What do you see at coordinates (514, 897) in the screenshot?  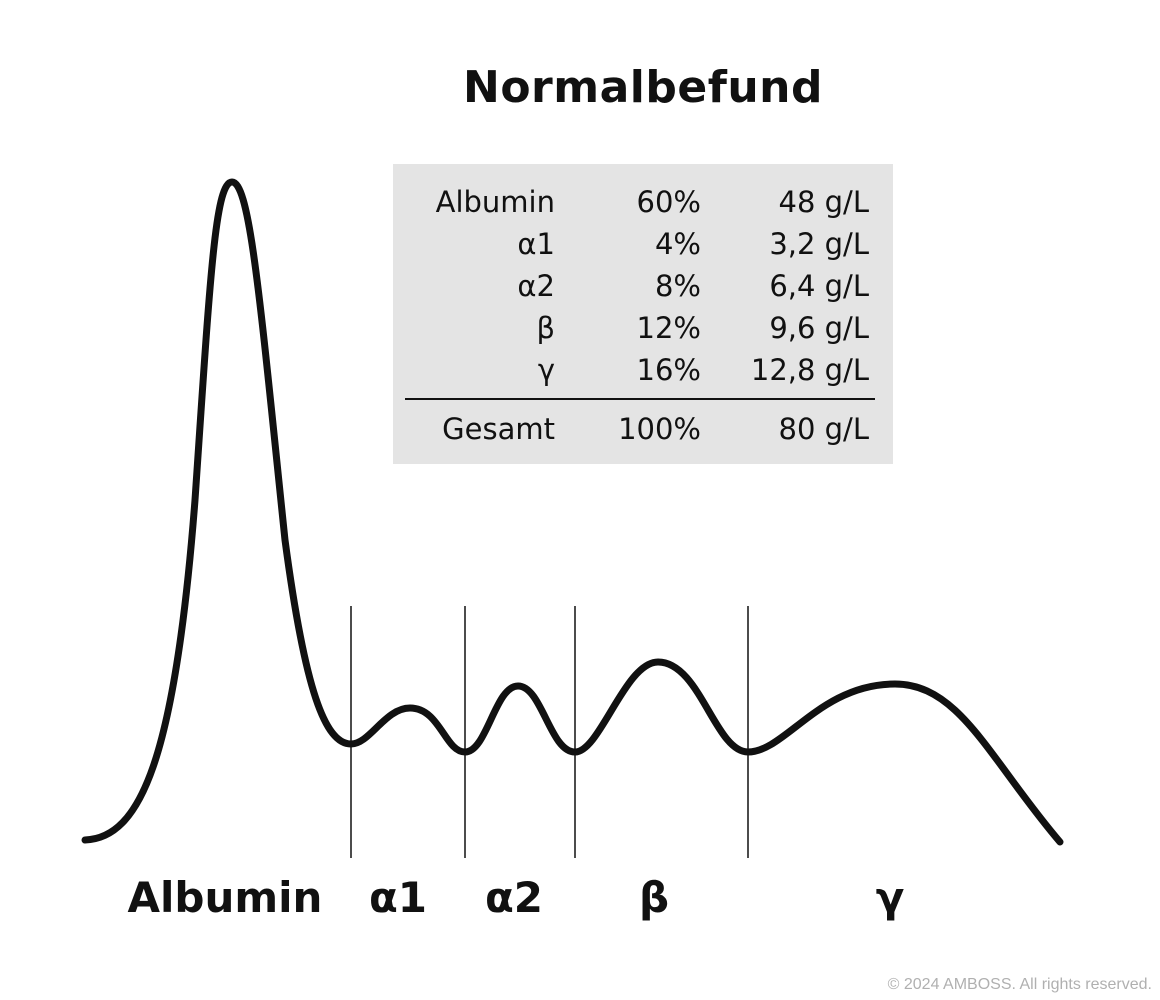 I see `alpha2-label: α2` at bounding box center [514, 897].